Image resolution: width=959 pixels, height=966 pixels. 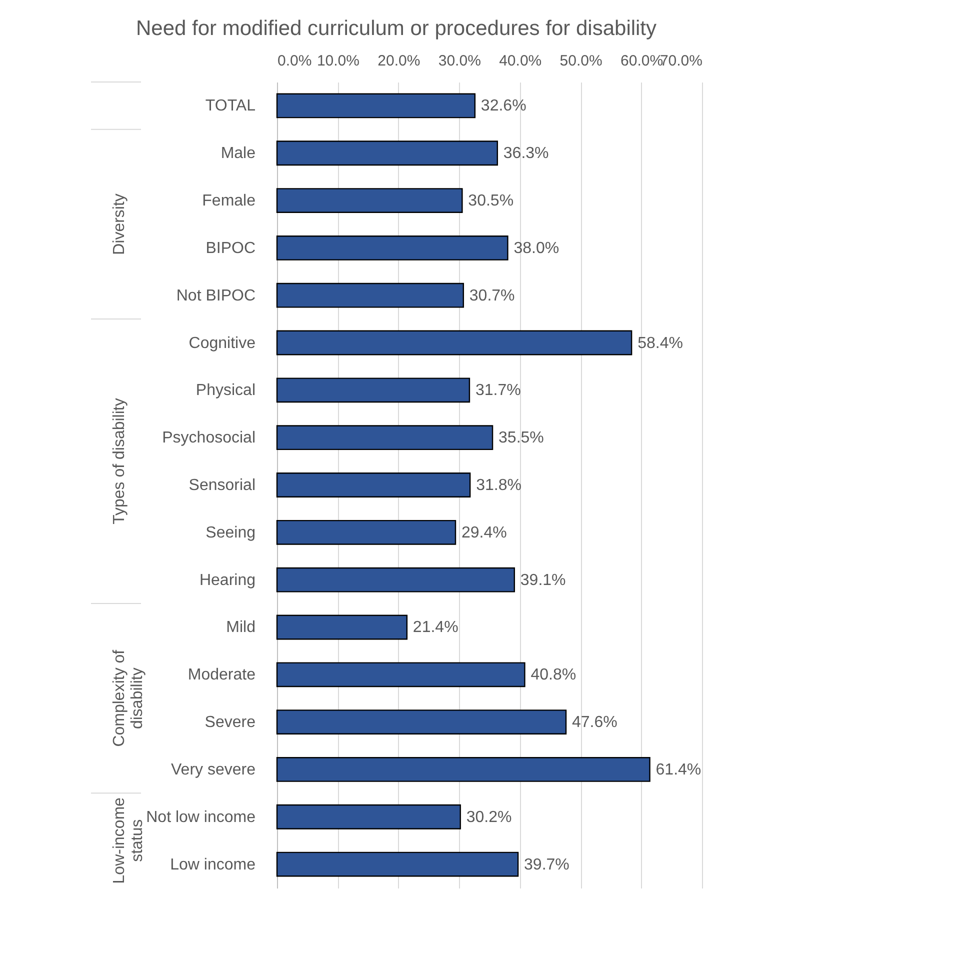 I want to click on y-tick-label: Hearing, so click(x=227, y=580).